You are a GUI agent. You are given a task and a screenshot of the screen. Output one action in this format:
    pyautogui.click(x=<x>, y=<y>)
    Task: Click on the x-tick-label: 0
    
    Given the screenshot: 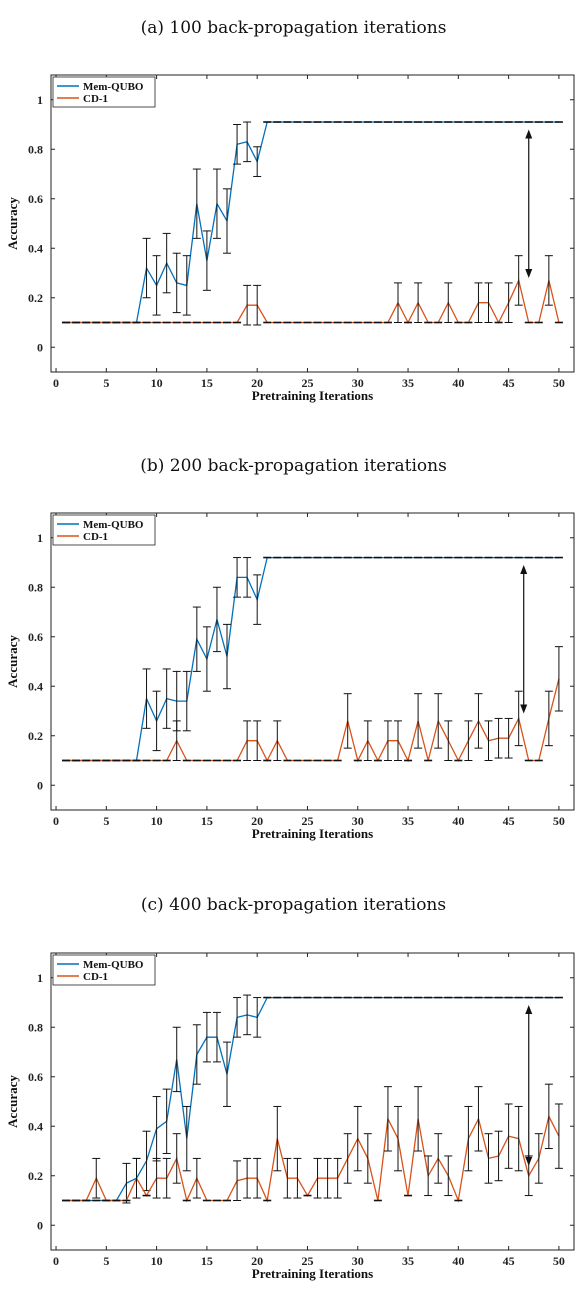 What is the action you would take?
    pyautogui.click(x=56, y=1261)
    